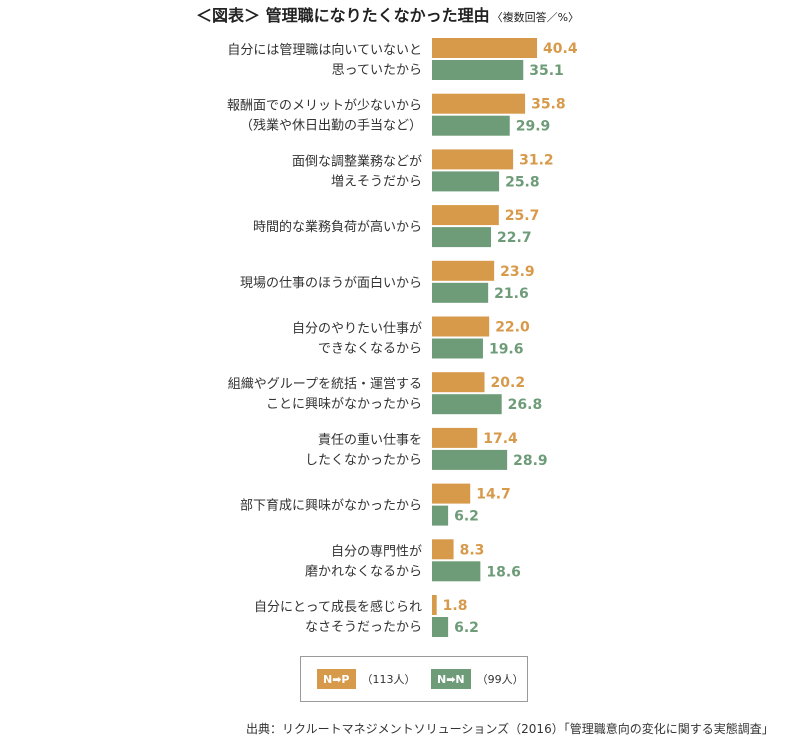 This screenshot has width=790, height=741. I want to click on category-label: 責任の重い仕事をしたくなかったから, so click(363, 450).